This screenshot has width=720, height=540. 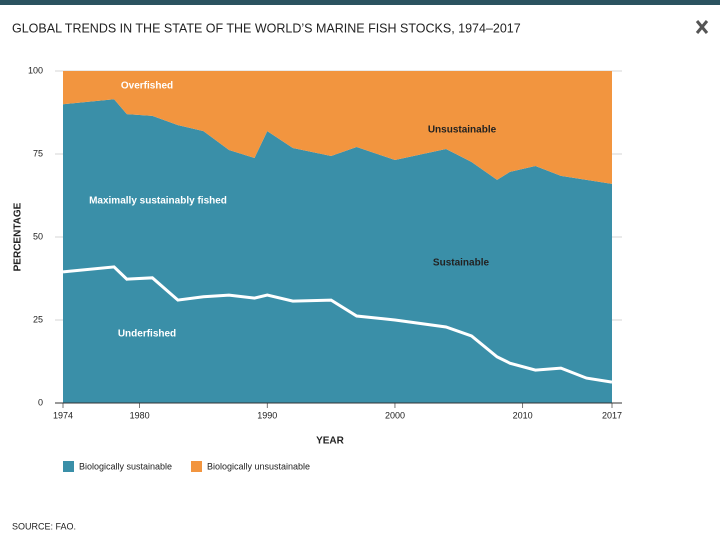 I want to click on annotation: Maximally sustainably fished, so click(x=158, y=201).